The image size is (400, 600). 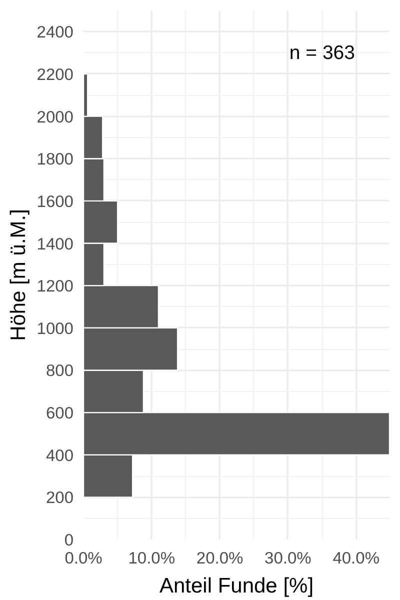 What do you see at coordinates (220, 559) in the screenshot?
I see `x-tick-label: 20.0%` at bounding box center [220, 559].